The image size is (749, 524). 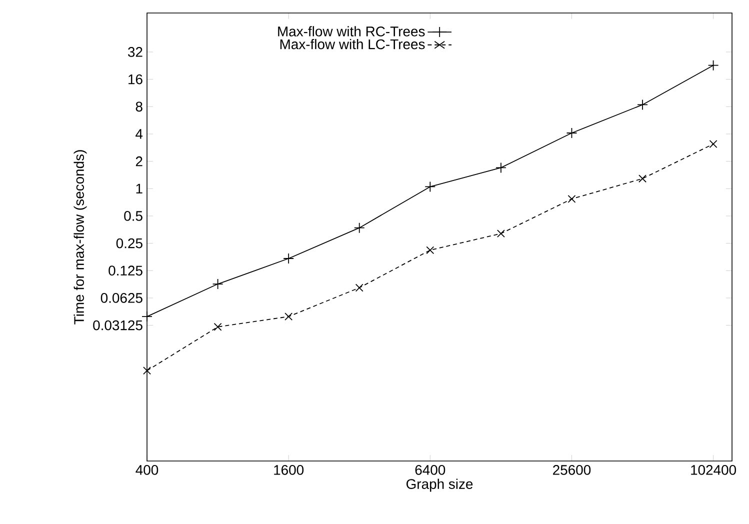 What do you see at coordinates (351, 31) in the screenshot?
I see `legend-label: Max-flow with RC-Trees` at bounding box center [351, 31].